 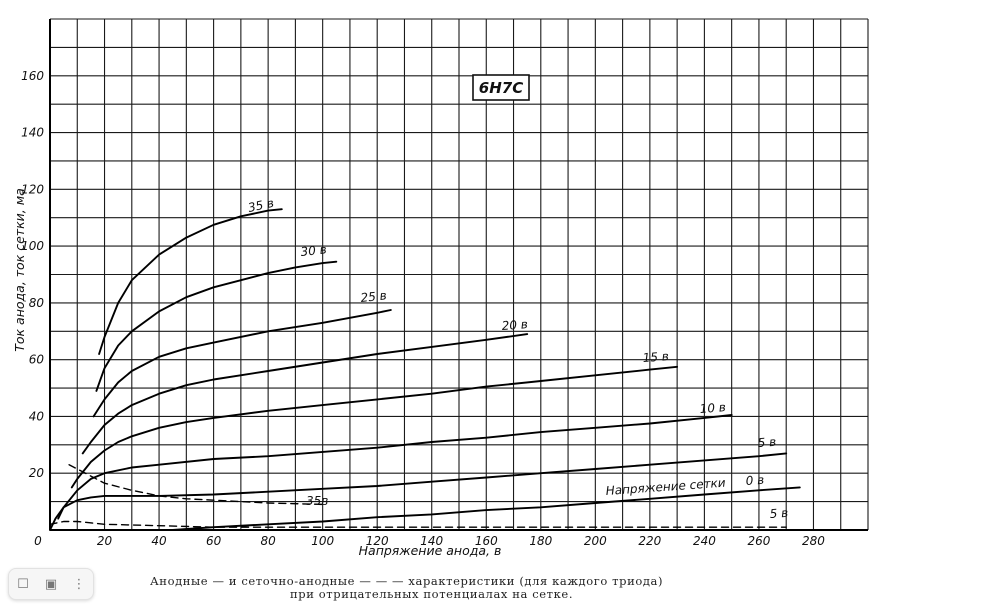 What do you see at coordinates (37, 360) in the screenshot?
I see `y-tick-label: 60` at bounding box center [37, 360].